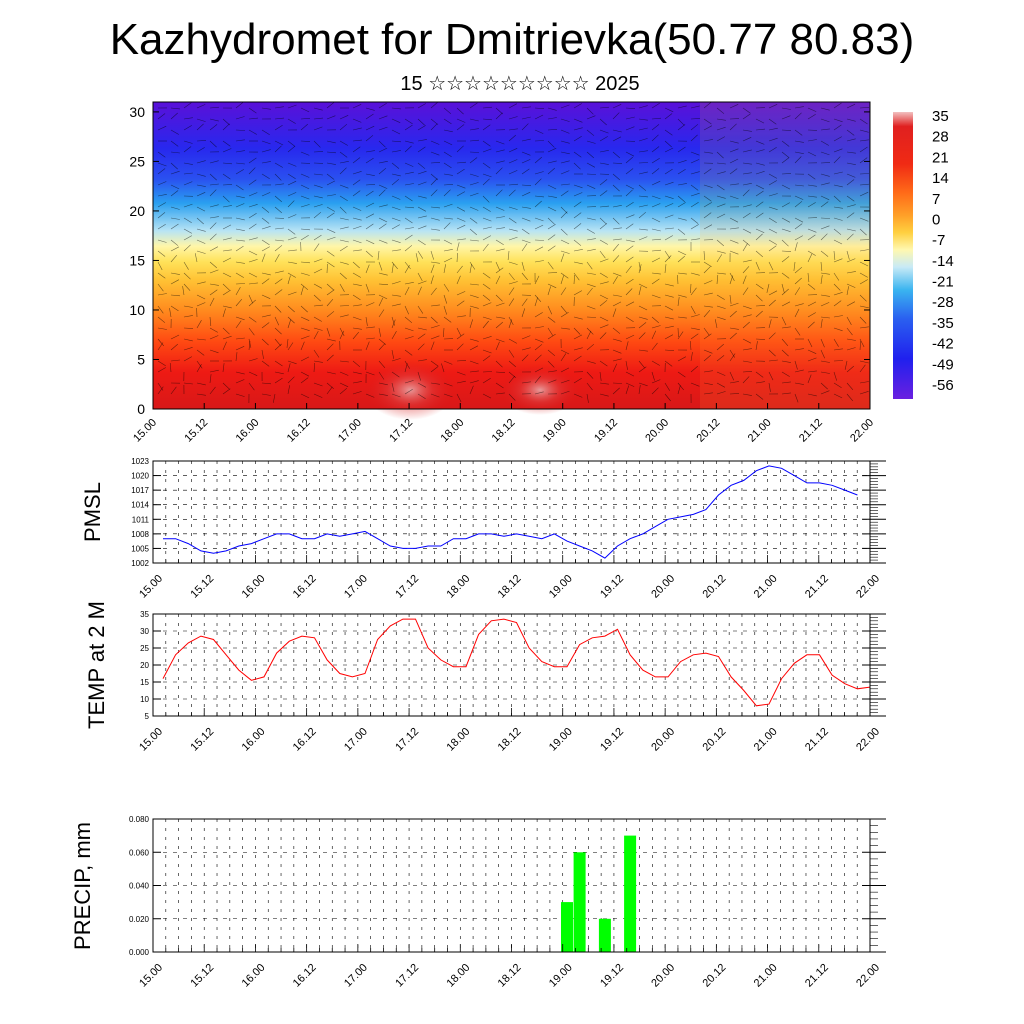  I want to click on heatmap-xtick-label: 15.12, so click(196, 431).